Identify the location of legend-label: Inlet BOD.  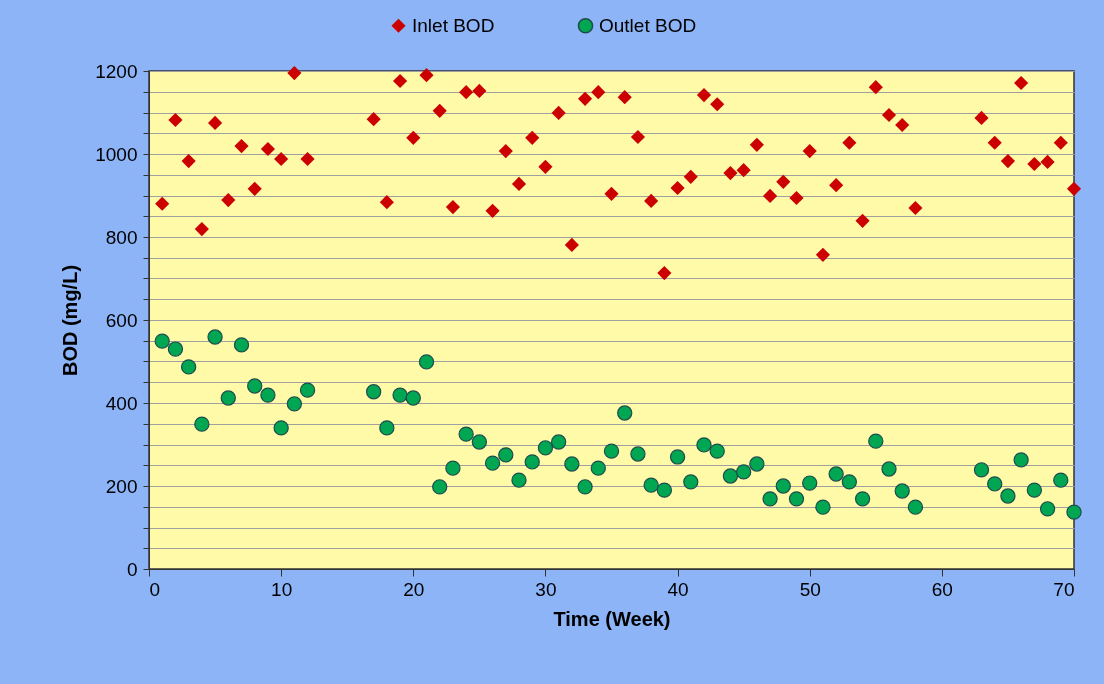
(453, 25).